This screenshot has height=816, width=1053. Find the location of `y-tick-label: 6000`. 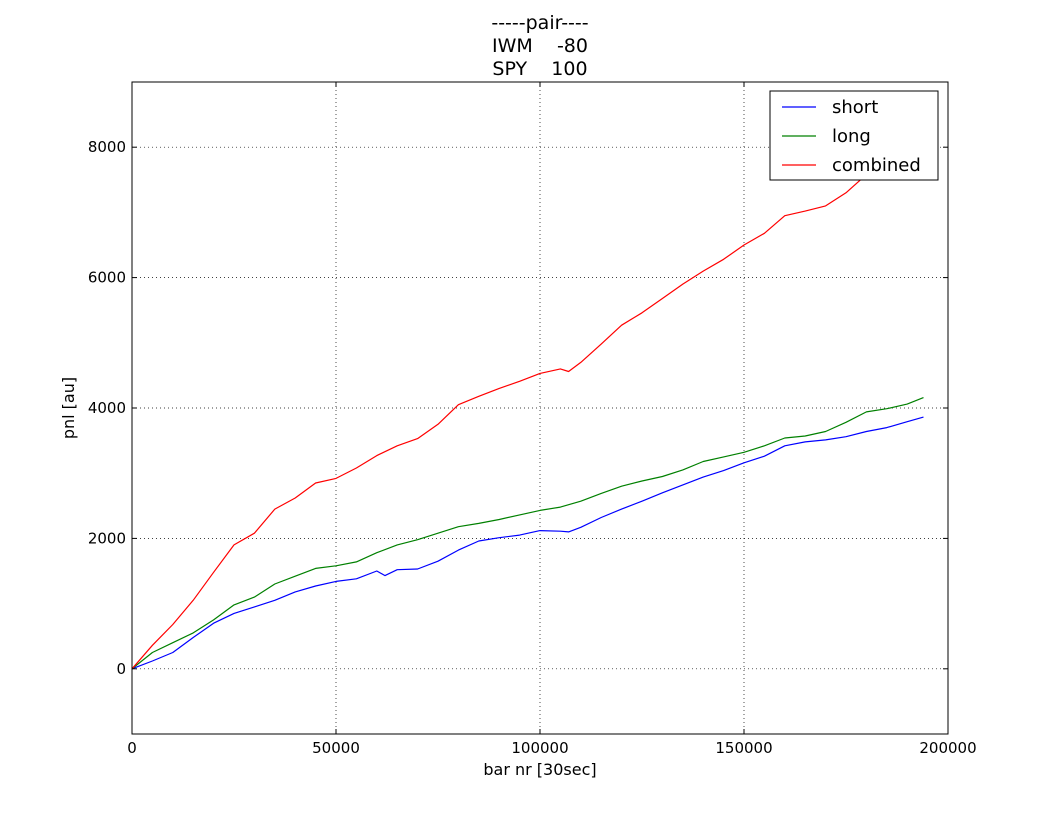

y-tick-label: 6000 is located at coordinates (107, 278).